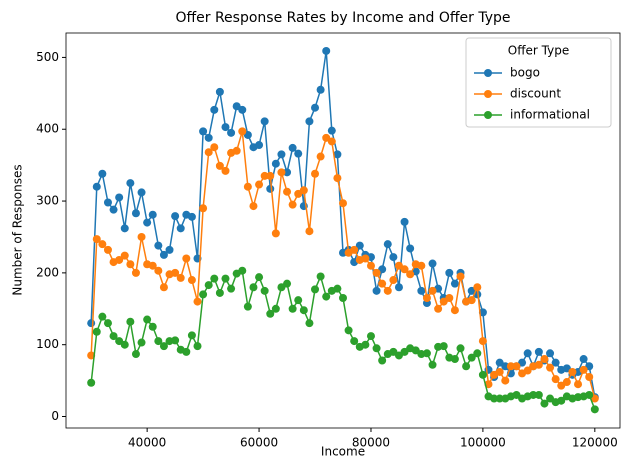  What do you see at coordinates (550, 115) in the screenshot?
I see `legend-label: informational` at bounding box center [550, 115].